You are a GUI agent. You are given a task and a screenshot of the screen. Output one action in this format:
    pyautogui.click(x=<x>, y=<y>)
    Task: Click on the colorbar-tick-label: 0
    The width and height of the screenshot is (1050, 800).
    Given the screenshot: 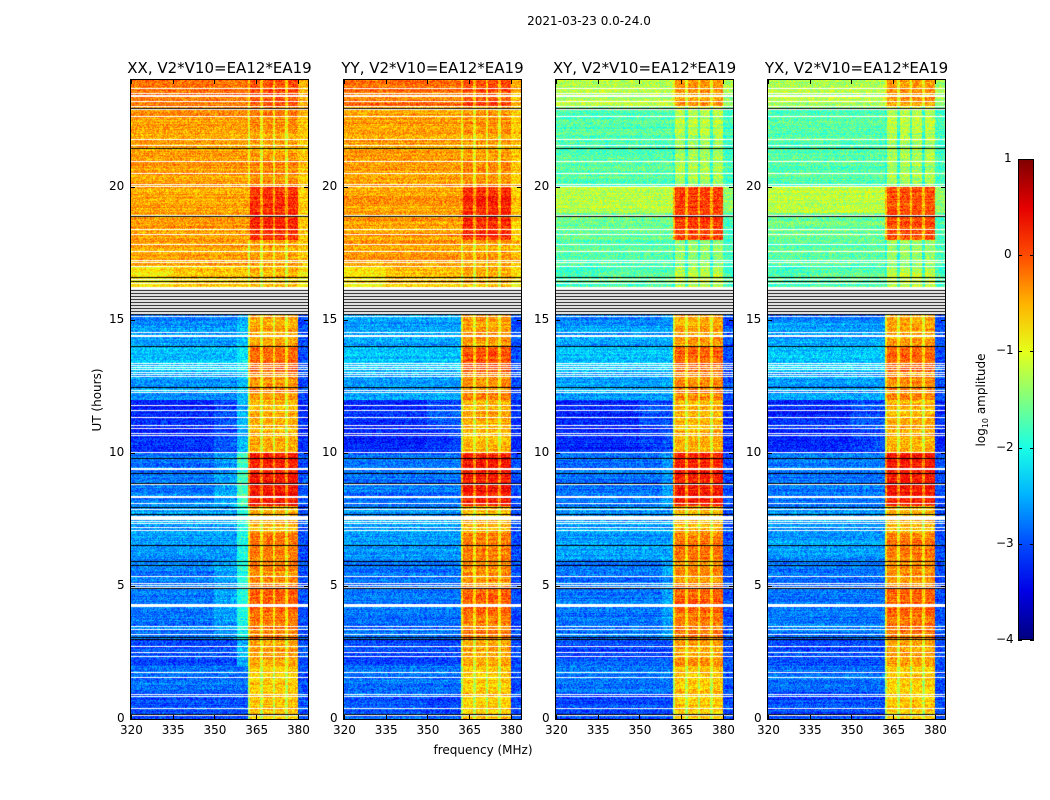 What is the action you would take?
    pyautogui.click(x=1008, y=254)
    